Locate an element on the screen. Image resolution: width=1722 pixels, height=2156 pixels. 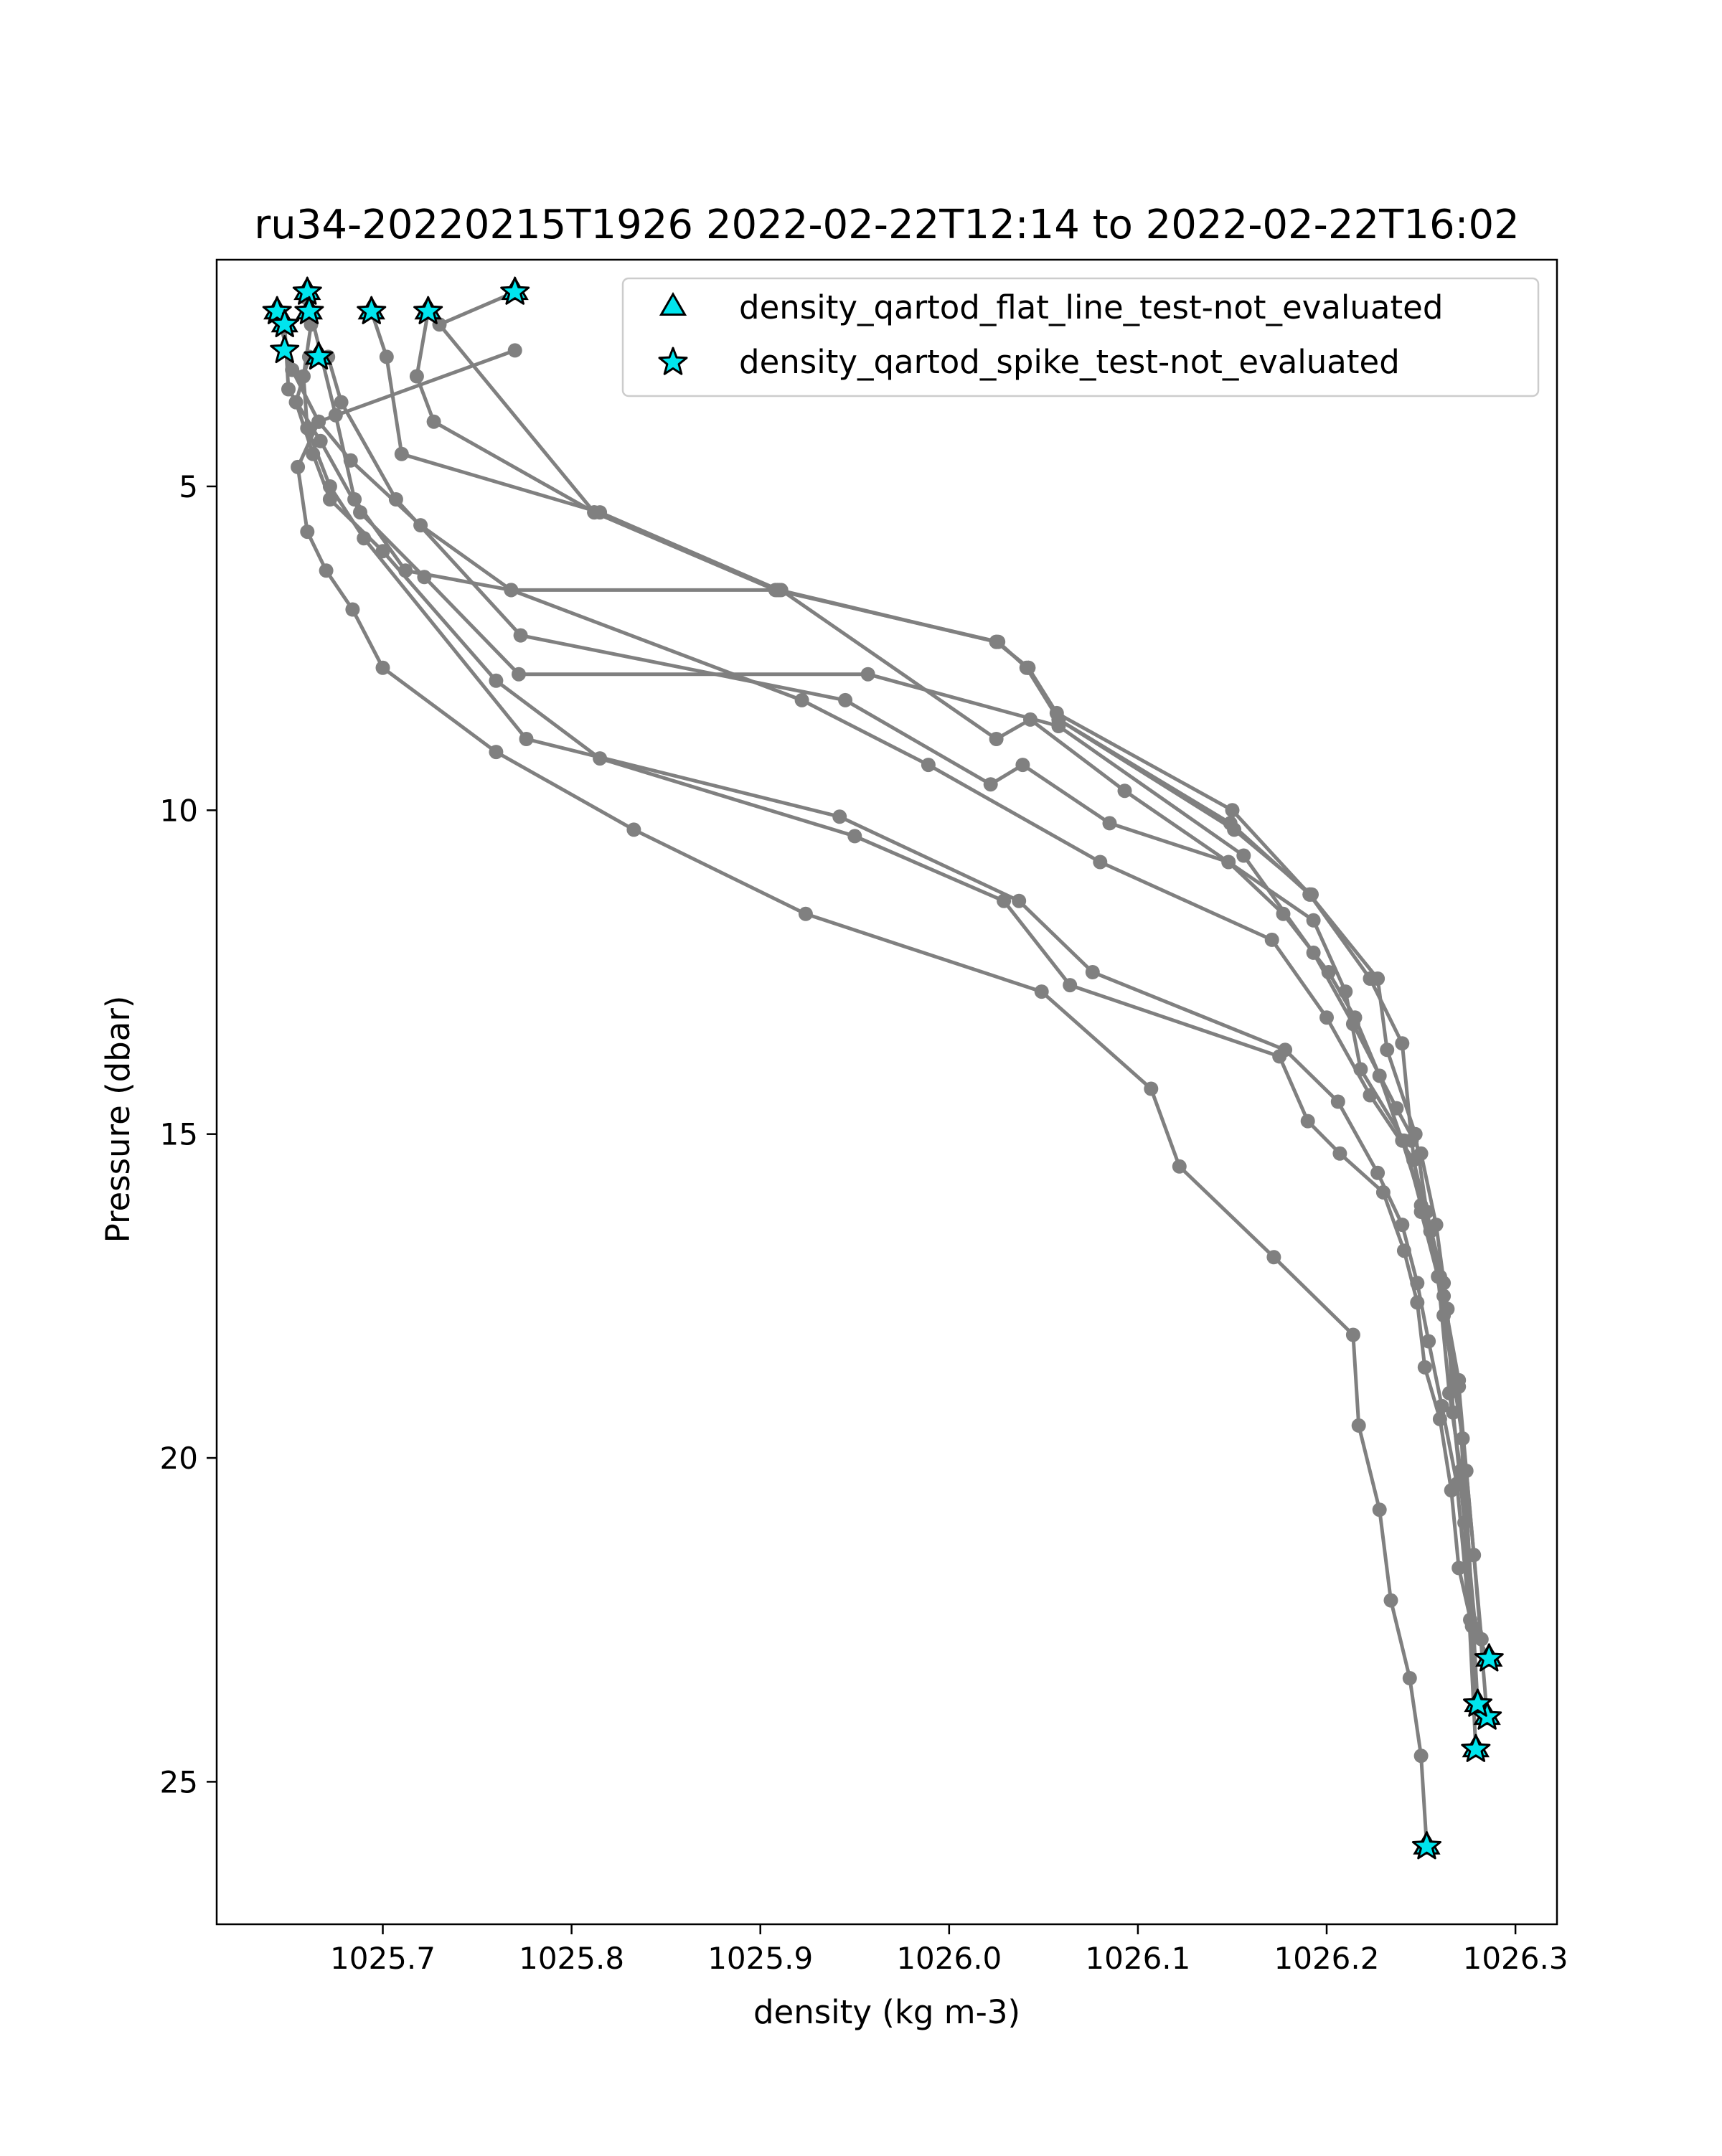
legend-entry-label: density_qartod_spike_test-not_evaluated is located at coordinates (1070, 362).